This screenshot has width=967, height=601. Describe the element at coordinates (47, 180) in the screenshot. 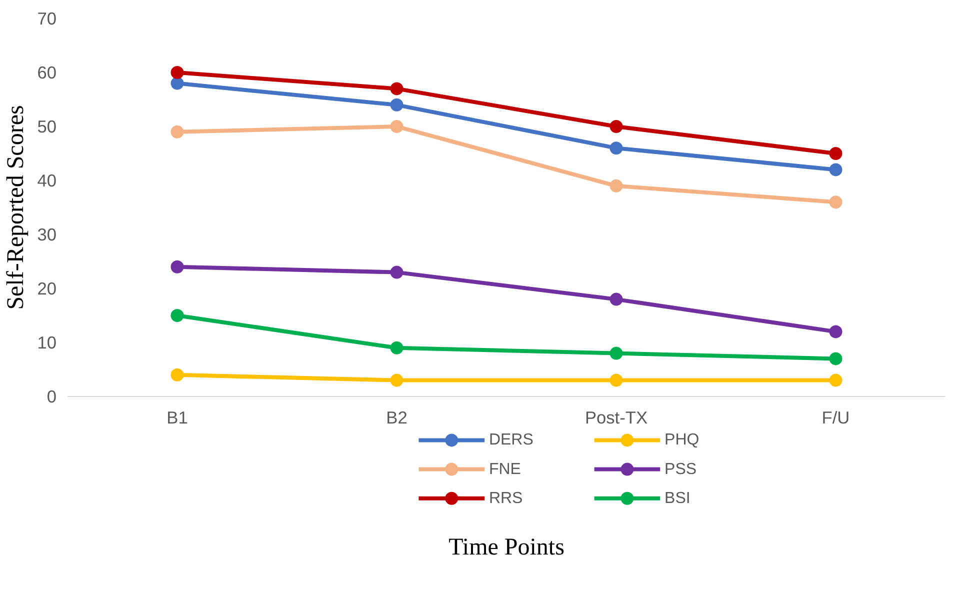

I see `y-tick-label: 40` at that location.